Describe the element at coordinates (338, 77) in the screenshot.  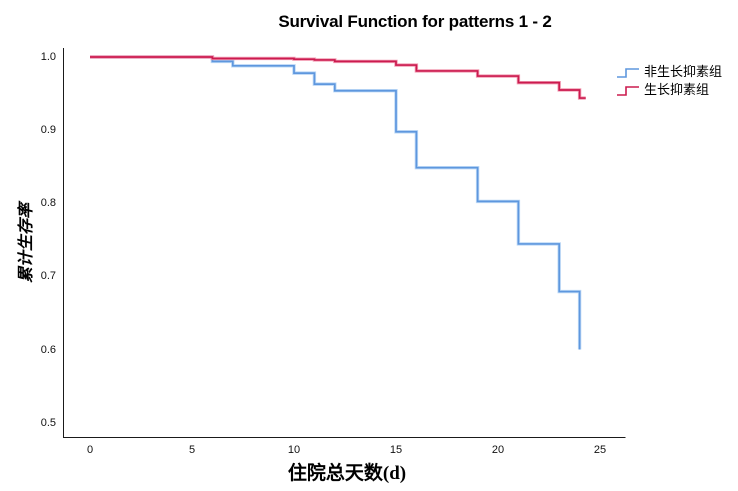
I see `survival-curve` at that location.